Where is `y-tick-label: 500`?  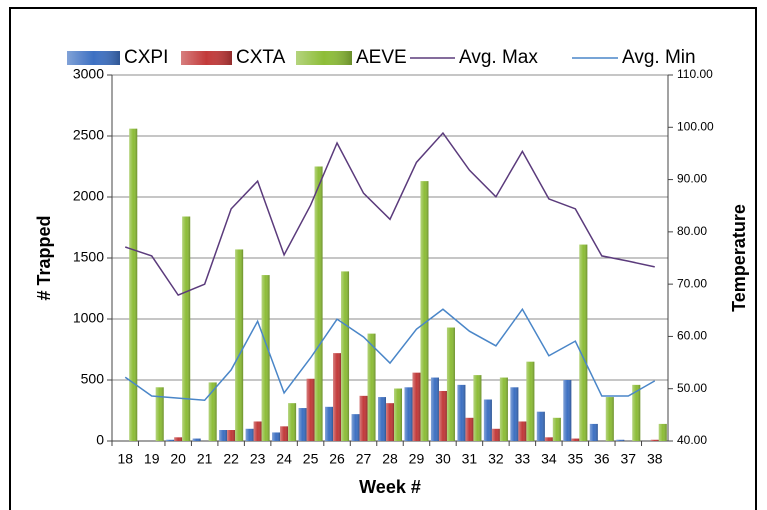
y-tick-label: 500 is located at coordinates (93, 379).